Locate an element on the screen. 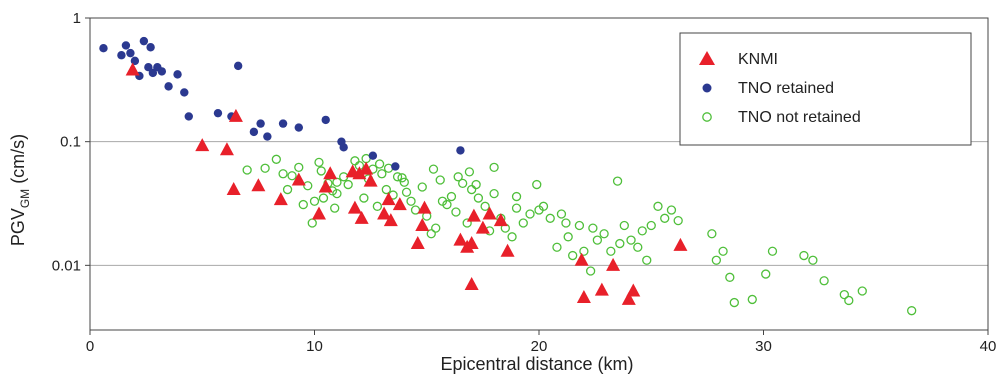 The image size is (998, 378). y-axis-ticks: 1 0.1 0.01 is located at coordinates (71, 142).